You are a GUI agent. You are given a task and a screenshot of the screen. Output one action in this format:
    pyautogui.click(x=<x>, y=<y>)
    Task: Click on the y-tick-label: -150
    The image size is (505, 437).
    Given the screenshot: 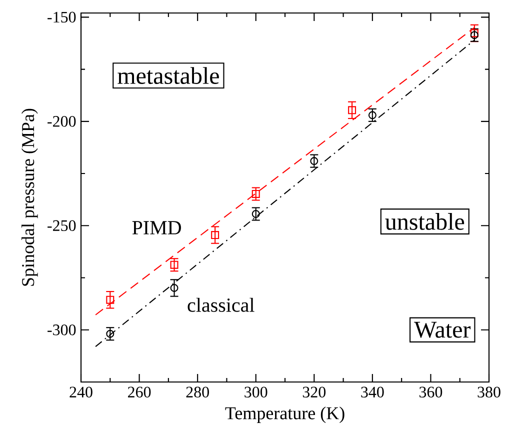 What is the action you would take?
    pyautogui.click(x=62, y=17)
    